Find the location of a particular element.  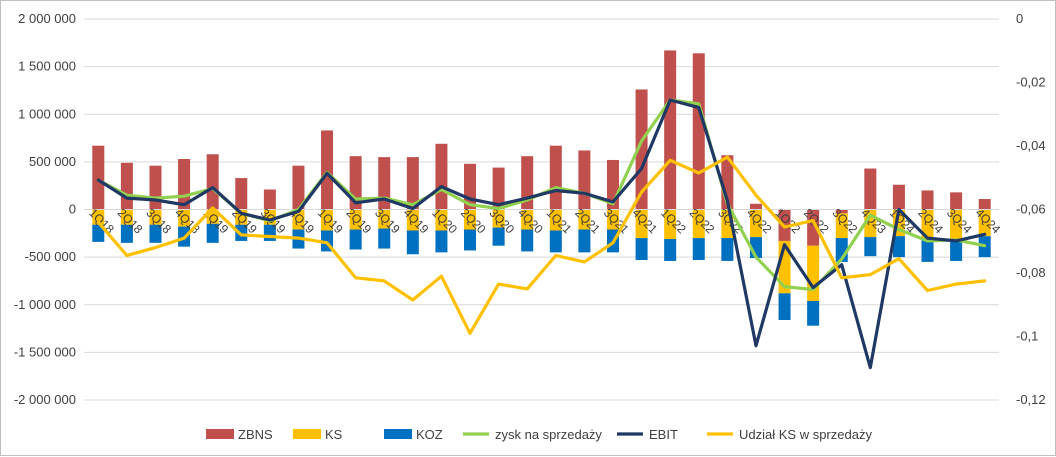

y2-tick-label: -0,12 is located at coordinates (1031, 399).